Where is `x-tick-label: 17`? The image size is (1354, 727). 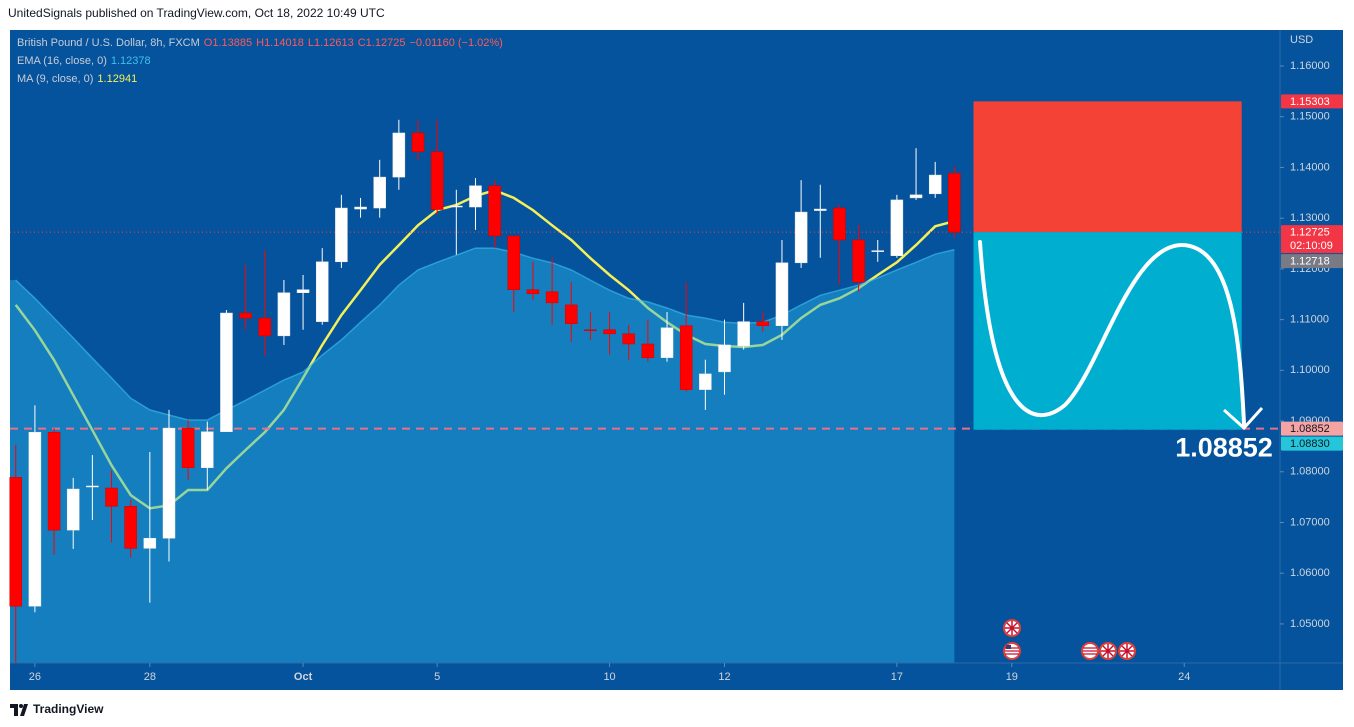
x-tick-label: 17 is located at coordinates (897, 677).